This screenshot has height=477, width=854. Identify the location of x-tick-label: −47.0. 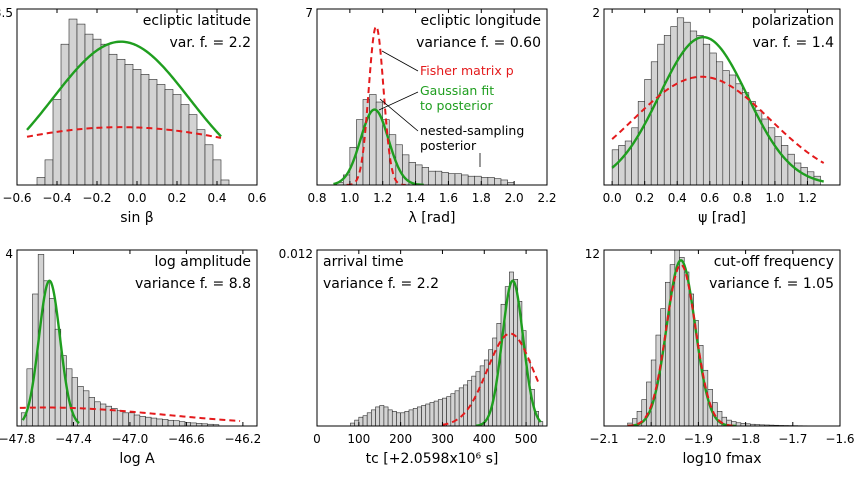
(130, 439).